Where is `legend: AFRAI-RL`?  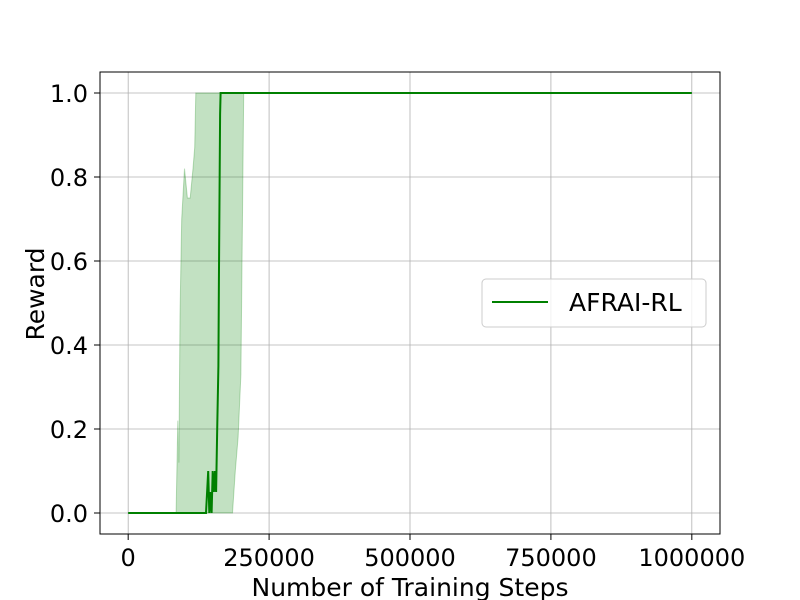 legend: AFRAI-RL is located at coordinates (594, 303).